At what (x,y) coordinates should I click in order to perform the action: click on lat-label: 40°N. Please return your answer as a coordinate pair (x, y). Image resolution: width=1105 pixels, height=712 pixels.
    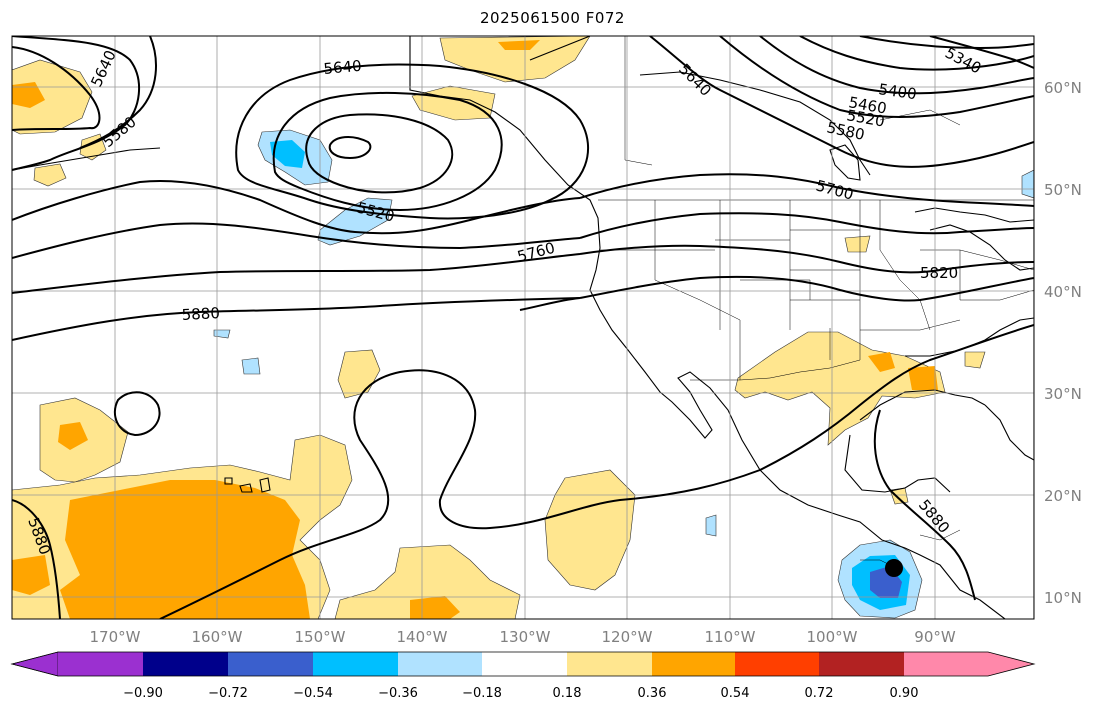
    Looking at the image, I should click on (1063, 292).